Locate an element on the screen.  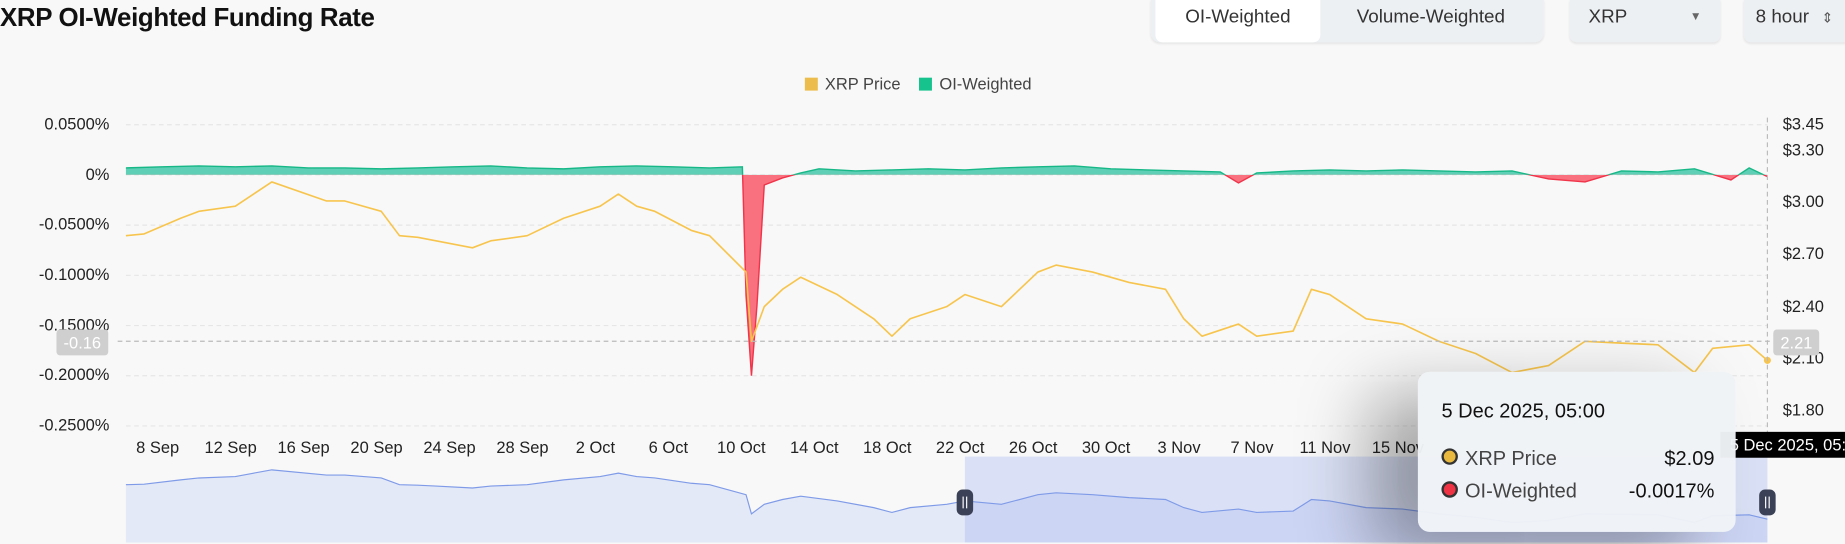
x-axis-tick: 14 Oct is located at coordinates (814, 447).